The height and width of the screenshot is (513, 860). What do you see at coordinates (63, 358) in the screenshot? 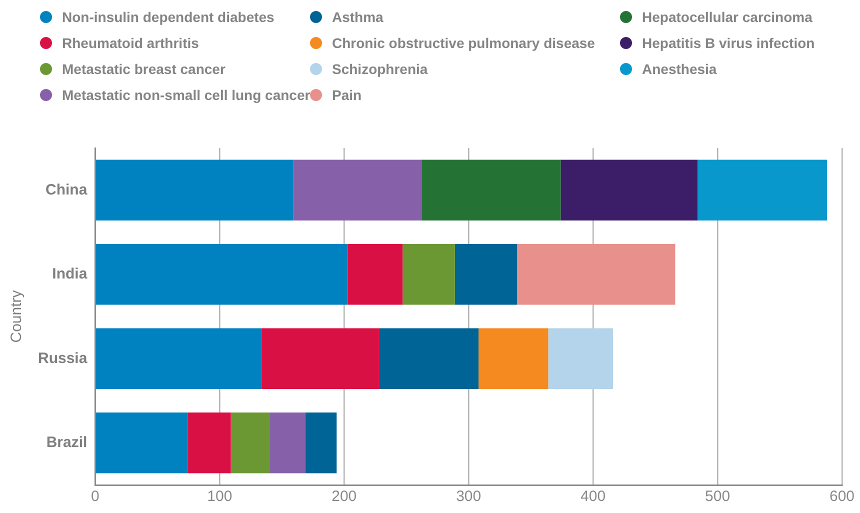
I see `y-tick-label: Russia` at bounding box center [63, 358].